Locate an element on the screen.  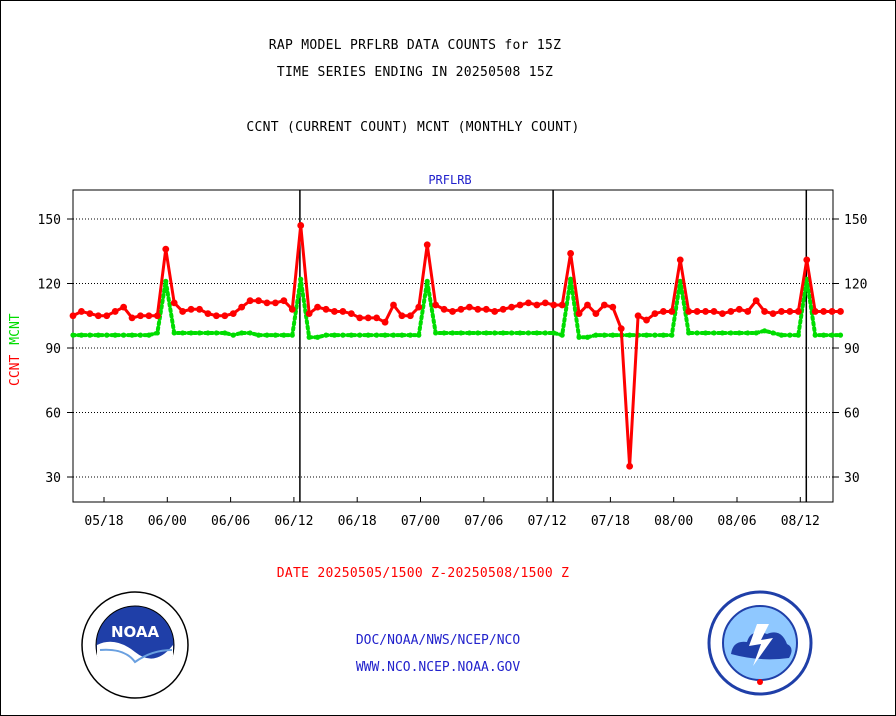
ytick-label-left-120: 120 is located at coordinates (49, 285).